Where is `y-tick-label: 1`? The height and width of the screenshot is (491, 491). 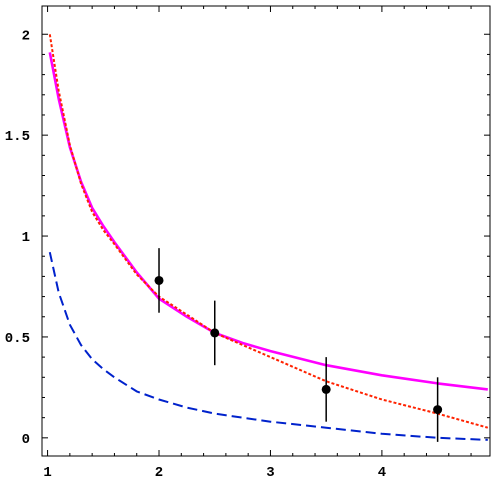 y-tick-label: 1 is located at coordinates (26, 238).